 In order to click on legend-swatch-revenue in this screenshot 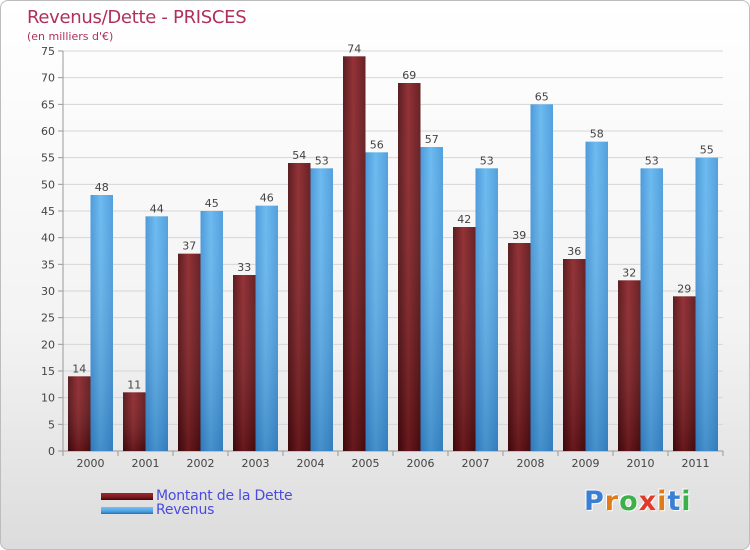, I will do `click(127, 510)`.